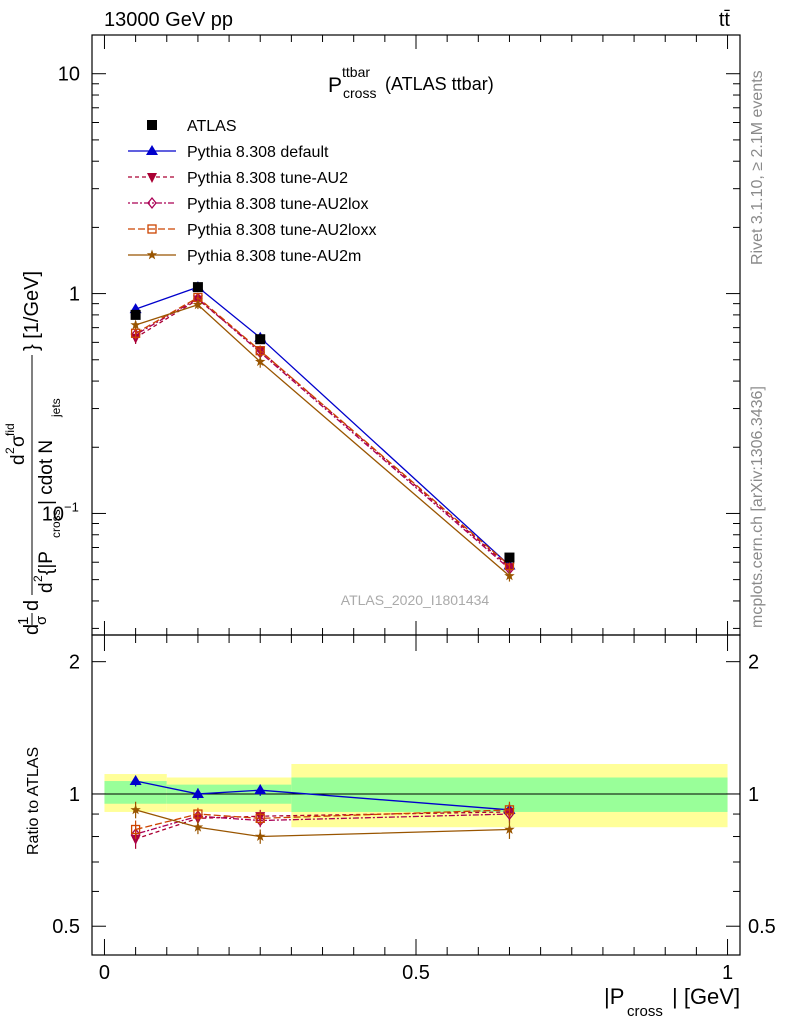 This screenshot has height=1024, width=786. I want to click on series-pythia-8-308-tune-au2loxx, so click(322, 431).